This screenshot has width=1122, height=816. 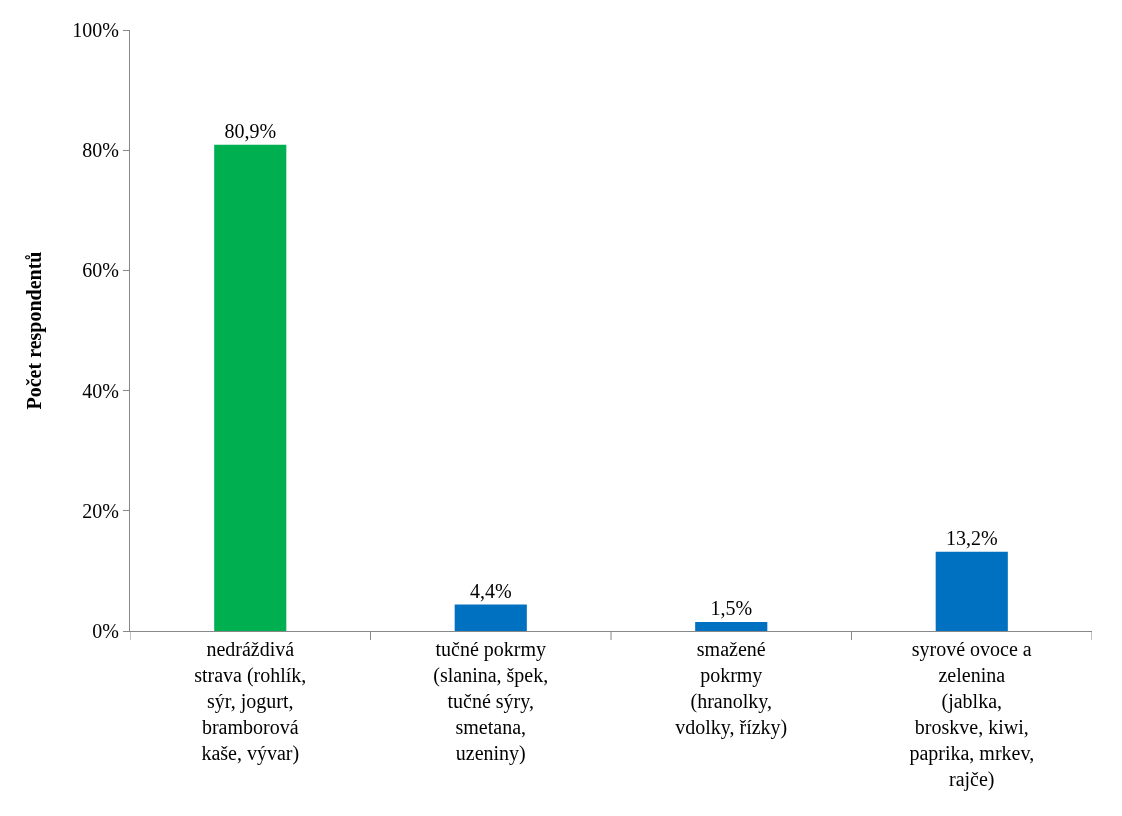 I want to click on y-axis-title: Počet respondentů, so click(x=34, y=330).